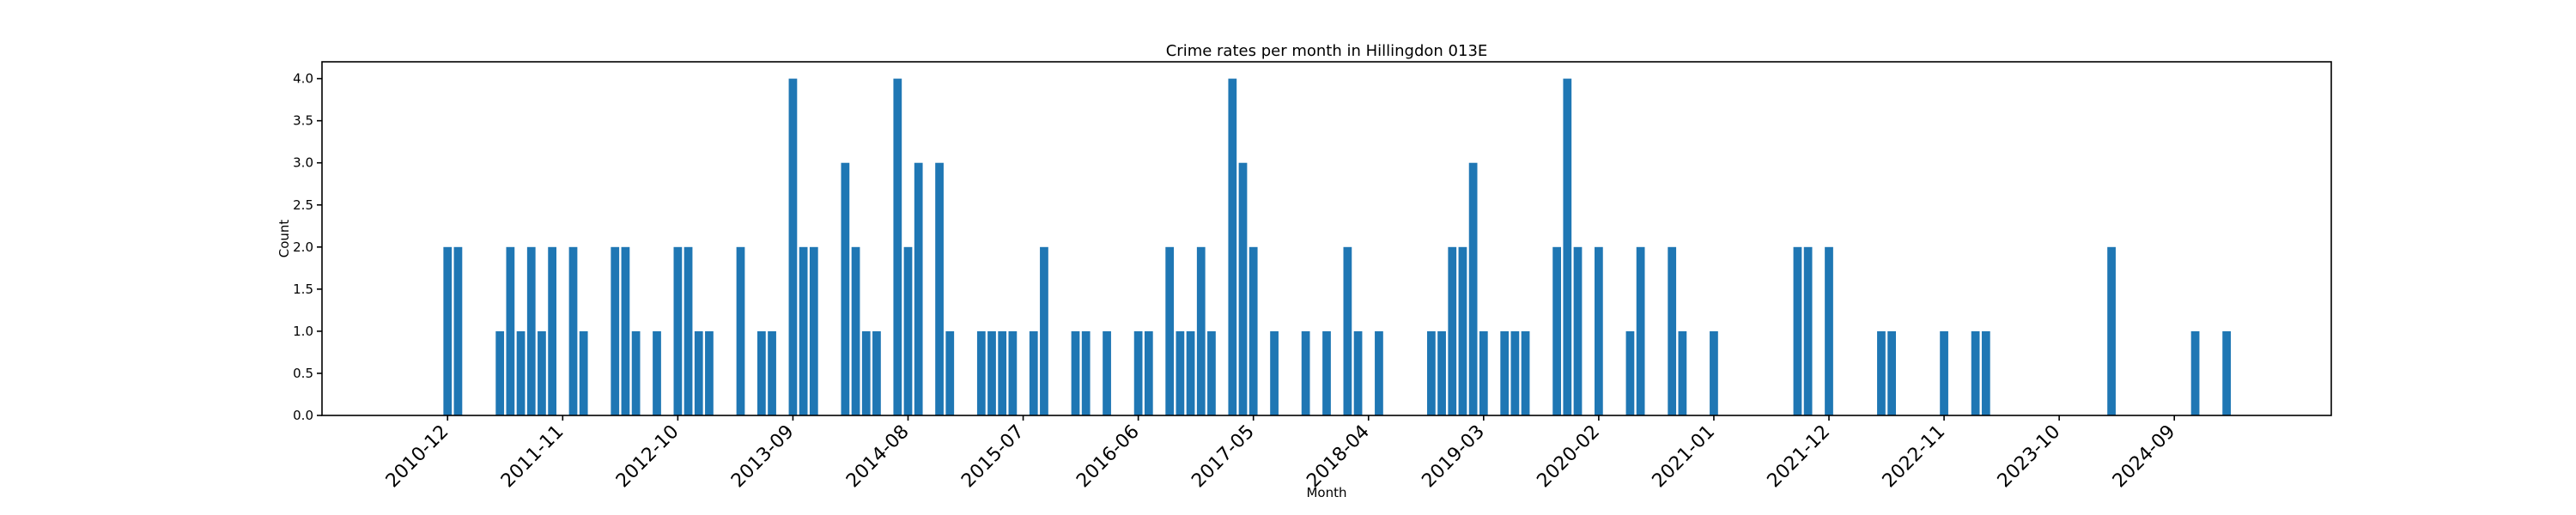 The width and height of the screenshot is (2576, 515). Describe the element at coordinates (303, 415) in the screenshot. I see `y-tick-label: 0.0` at that location.